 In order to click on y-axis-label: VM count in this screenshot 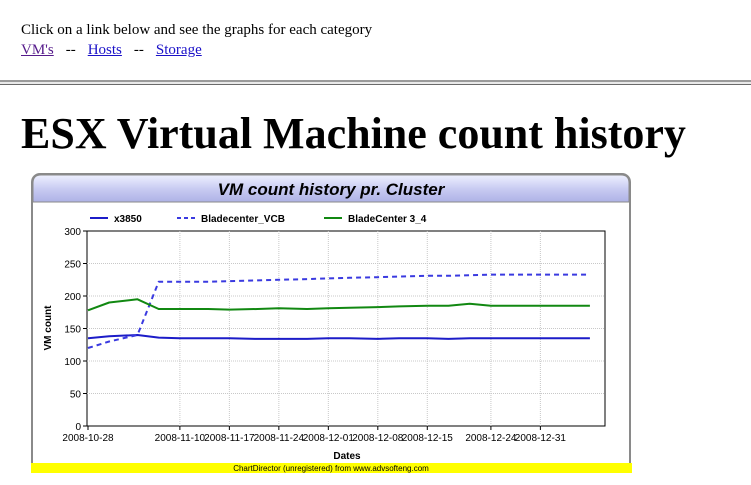, I will do `click(48, 328)`.